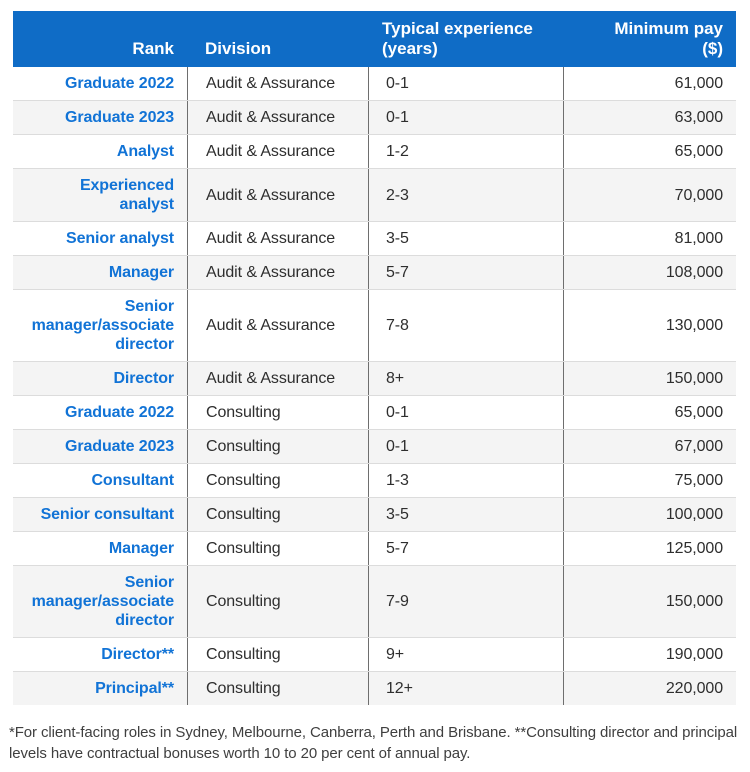  What do you see at coordinates (465, 688) in the screenshot?
I see `experience-cell: 12+` at bounding box center [465, 688].